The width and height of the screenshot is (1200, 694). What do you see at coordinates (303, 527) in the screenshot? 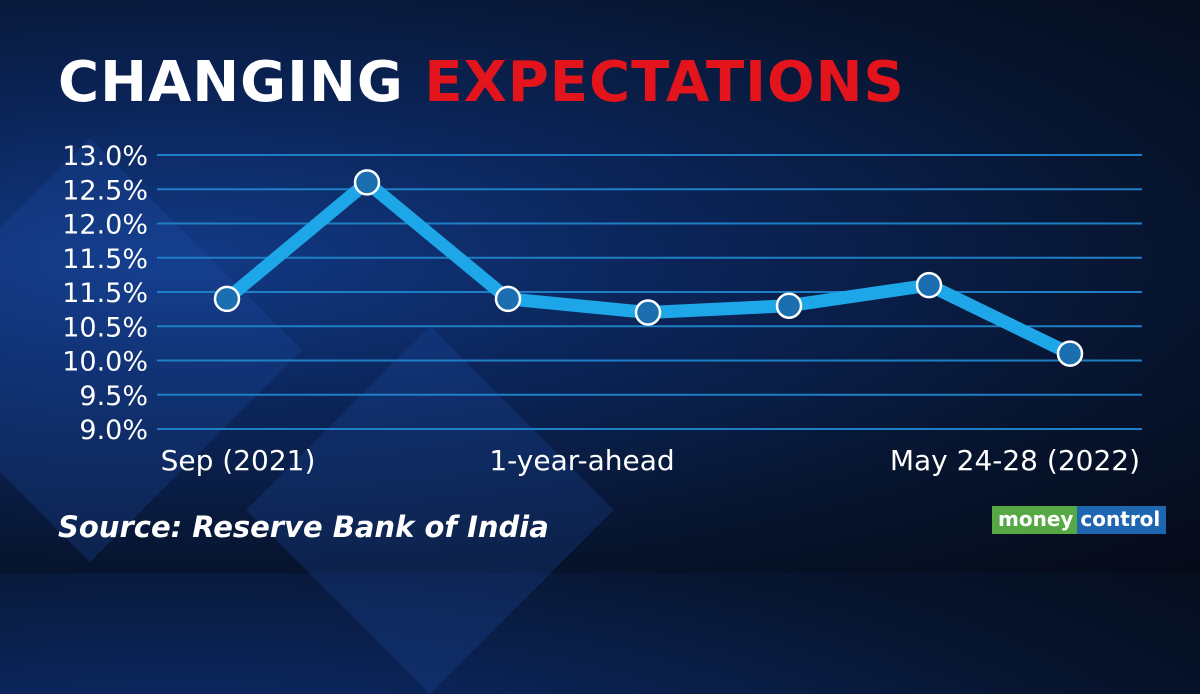
I see `source-note: Source: Reserve Bank of India` at bounding box center [303, 527].